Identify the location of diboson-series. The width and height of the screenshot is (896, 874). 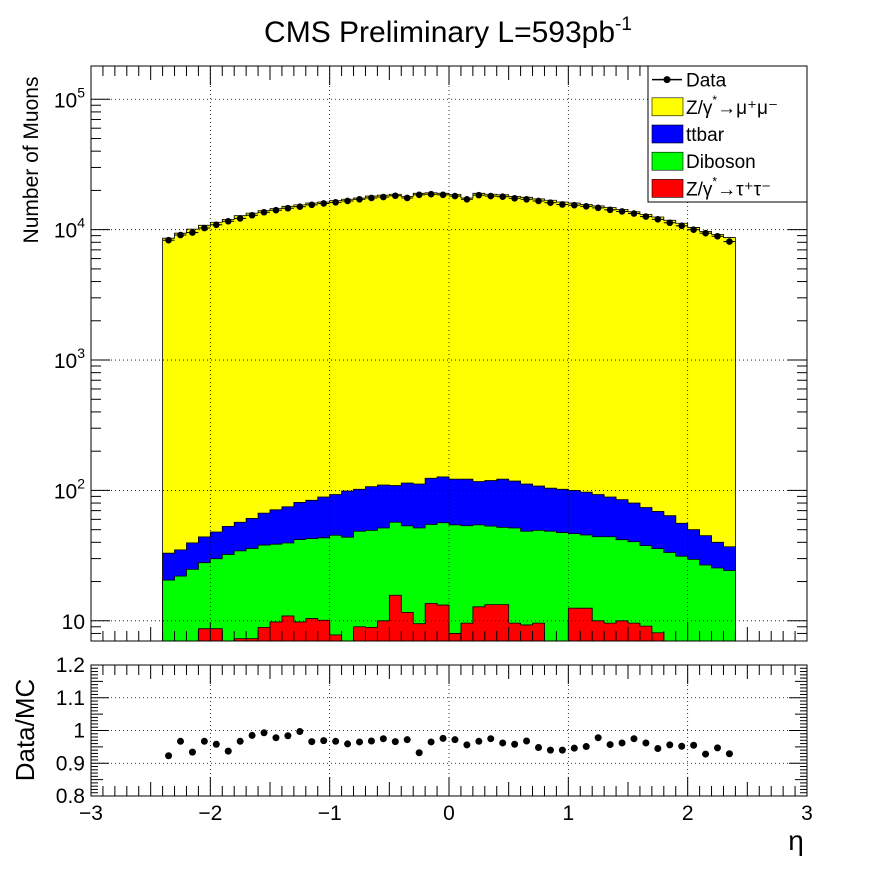
(449, 581).